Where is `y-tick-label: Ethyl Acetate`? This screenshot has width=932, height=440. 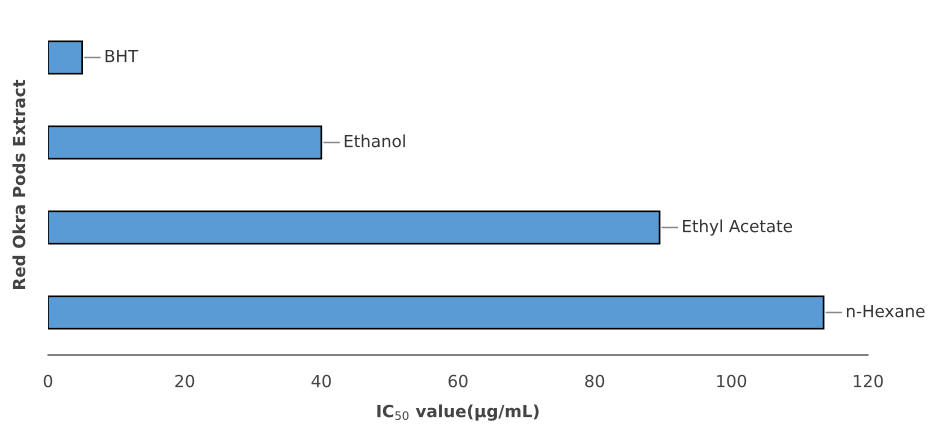 y-tick-label: Ethyl Acetate is located at coordinates (737, 227).